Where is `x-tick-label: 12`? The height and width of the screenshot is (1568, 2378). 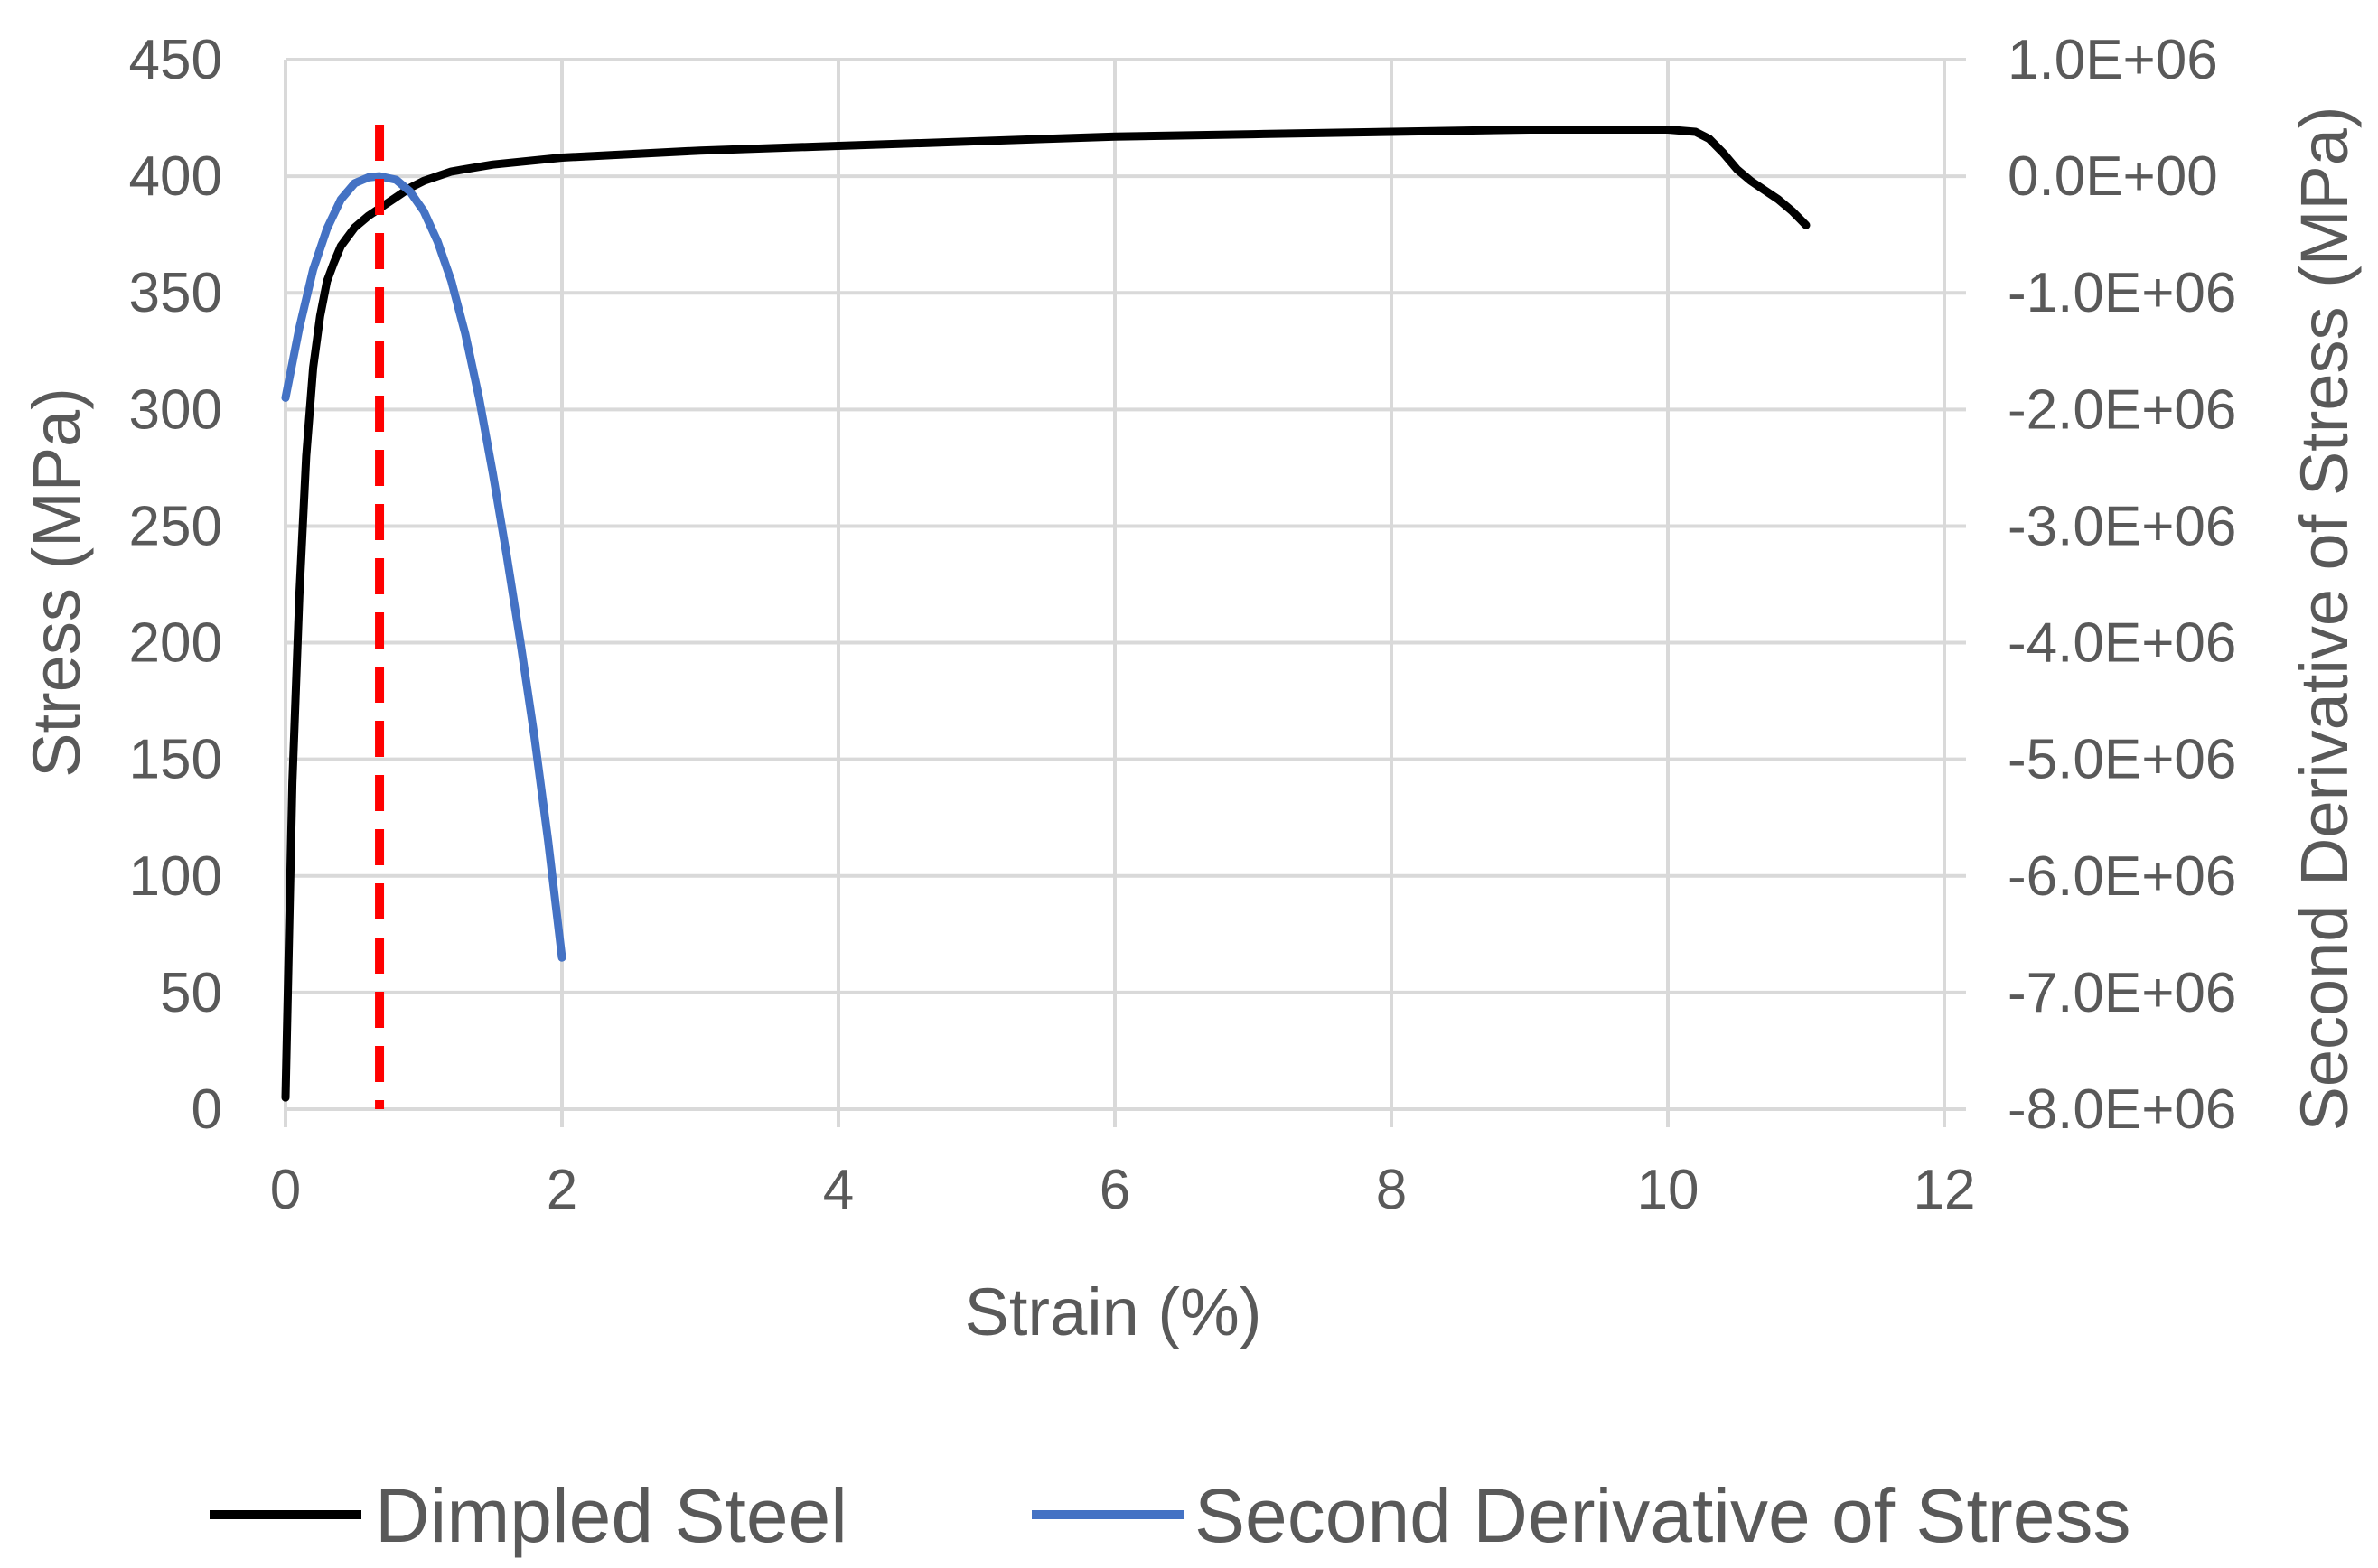 x-tick-label: 12 is located at coordinates (1945, 1190).